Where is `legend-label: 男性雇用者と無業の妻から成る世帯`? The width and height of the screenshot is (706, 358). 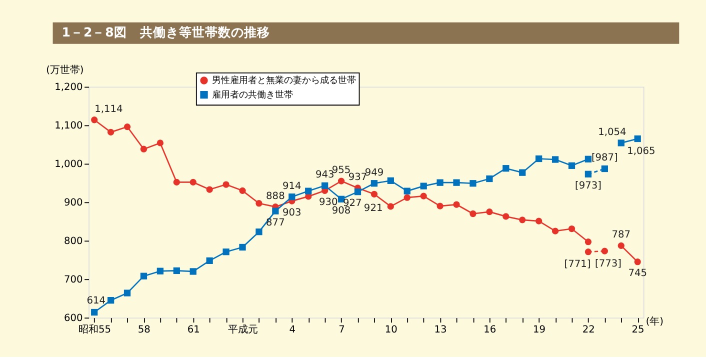 legend-label: 男性雇用者と無業の妻から成る世帯 is located at coordinates (284, 80).